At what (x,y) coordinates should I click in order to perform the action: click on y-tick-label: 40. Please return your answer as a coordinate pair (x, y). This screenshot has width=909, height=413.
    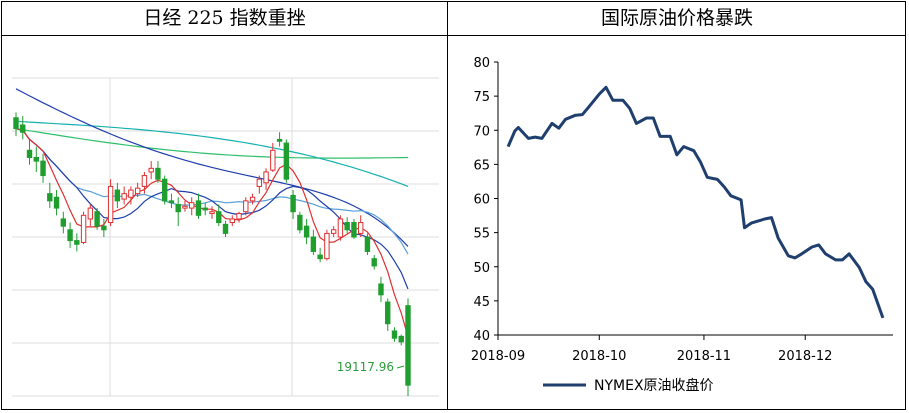
    Looking at the image, I should click on (481, 336).